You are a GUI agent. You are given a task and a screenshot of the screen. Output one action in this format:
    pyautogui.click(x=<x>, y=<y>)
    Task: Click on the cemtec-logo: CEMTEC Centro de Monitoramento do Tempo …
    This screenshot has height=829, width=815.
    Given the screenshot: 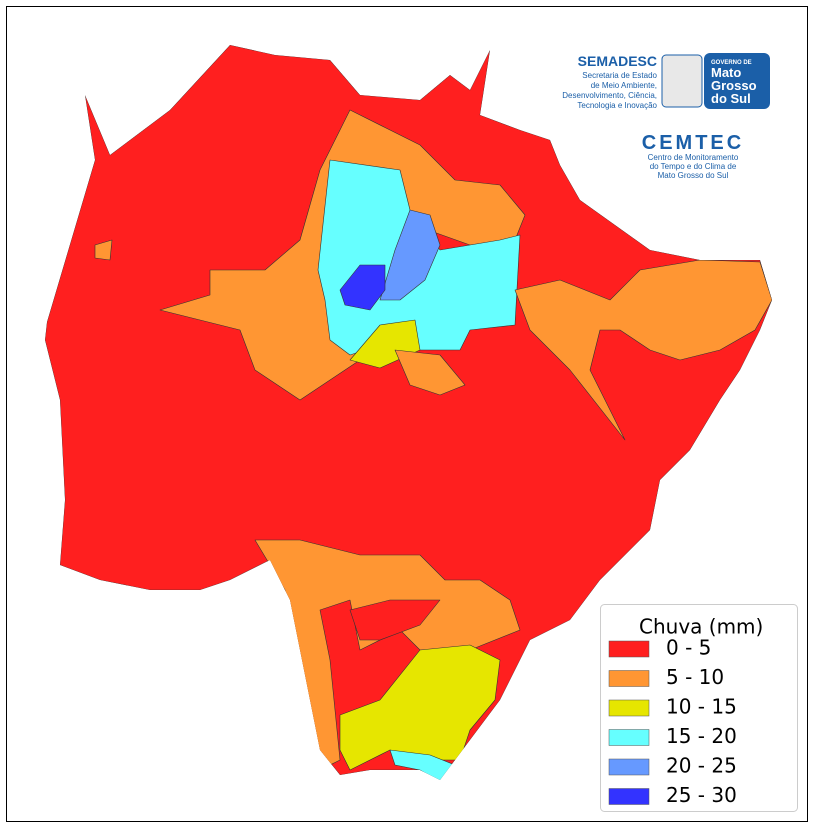 What is the action you would take?
    pyautogui.click(x=693, y=156)
    